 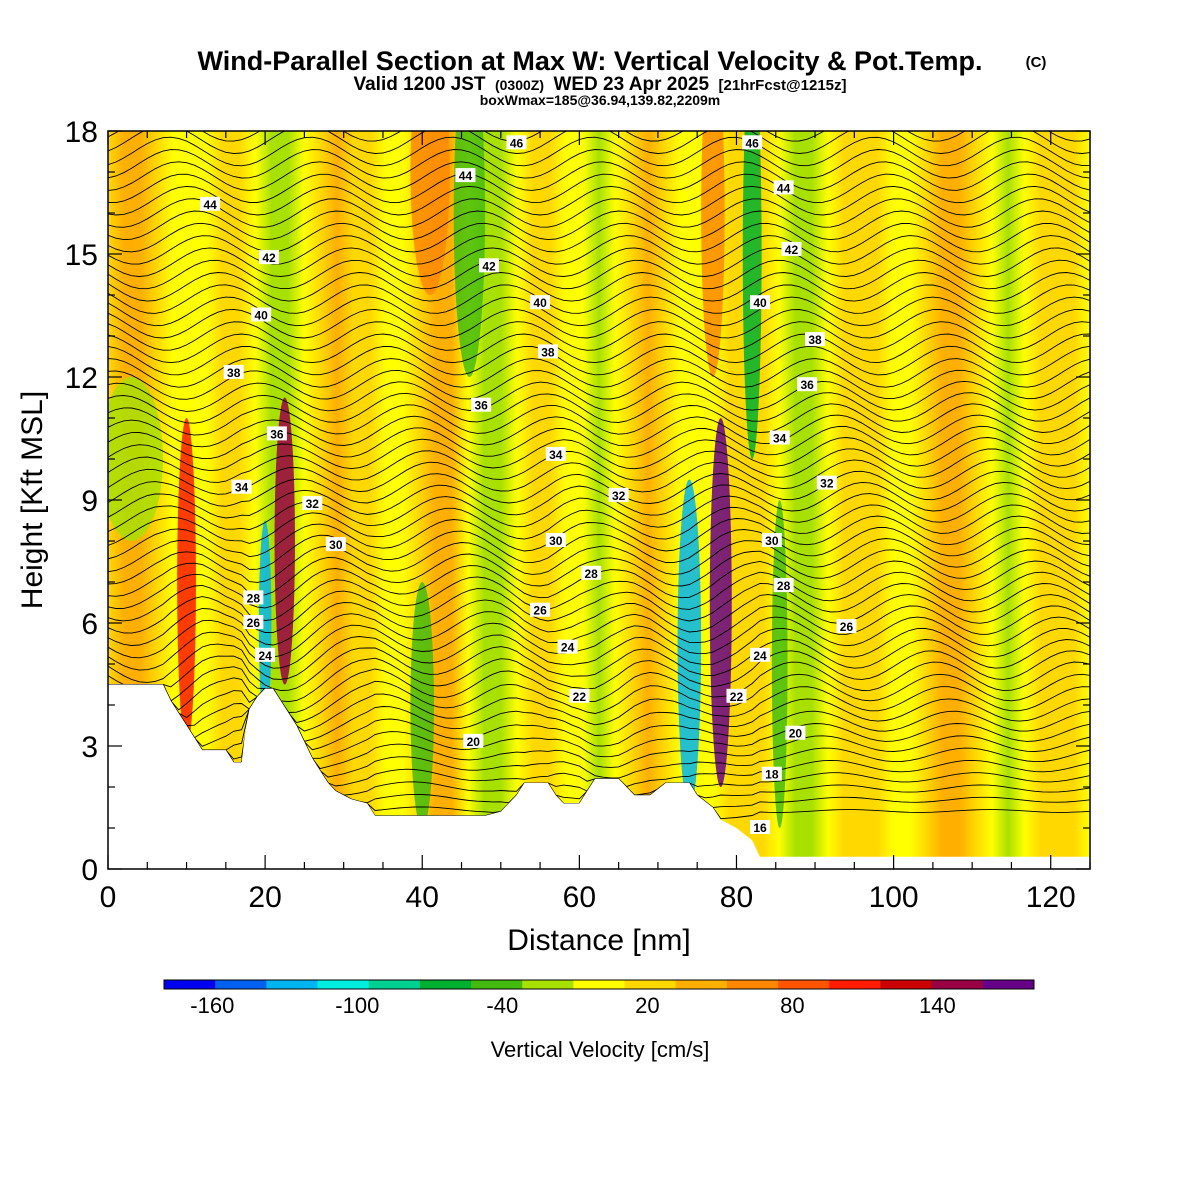 What do you see at coordinates (599, 776) in the screenshot?
I see `terrain-mask` at bounding box center [599, 776].